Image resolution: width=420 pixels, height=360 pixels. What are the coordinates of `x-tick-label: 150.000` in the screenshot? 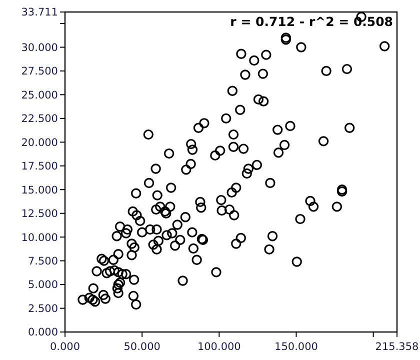 It's located at (296, 347).